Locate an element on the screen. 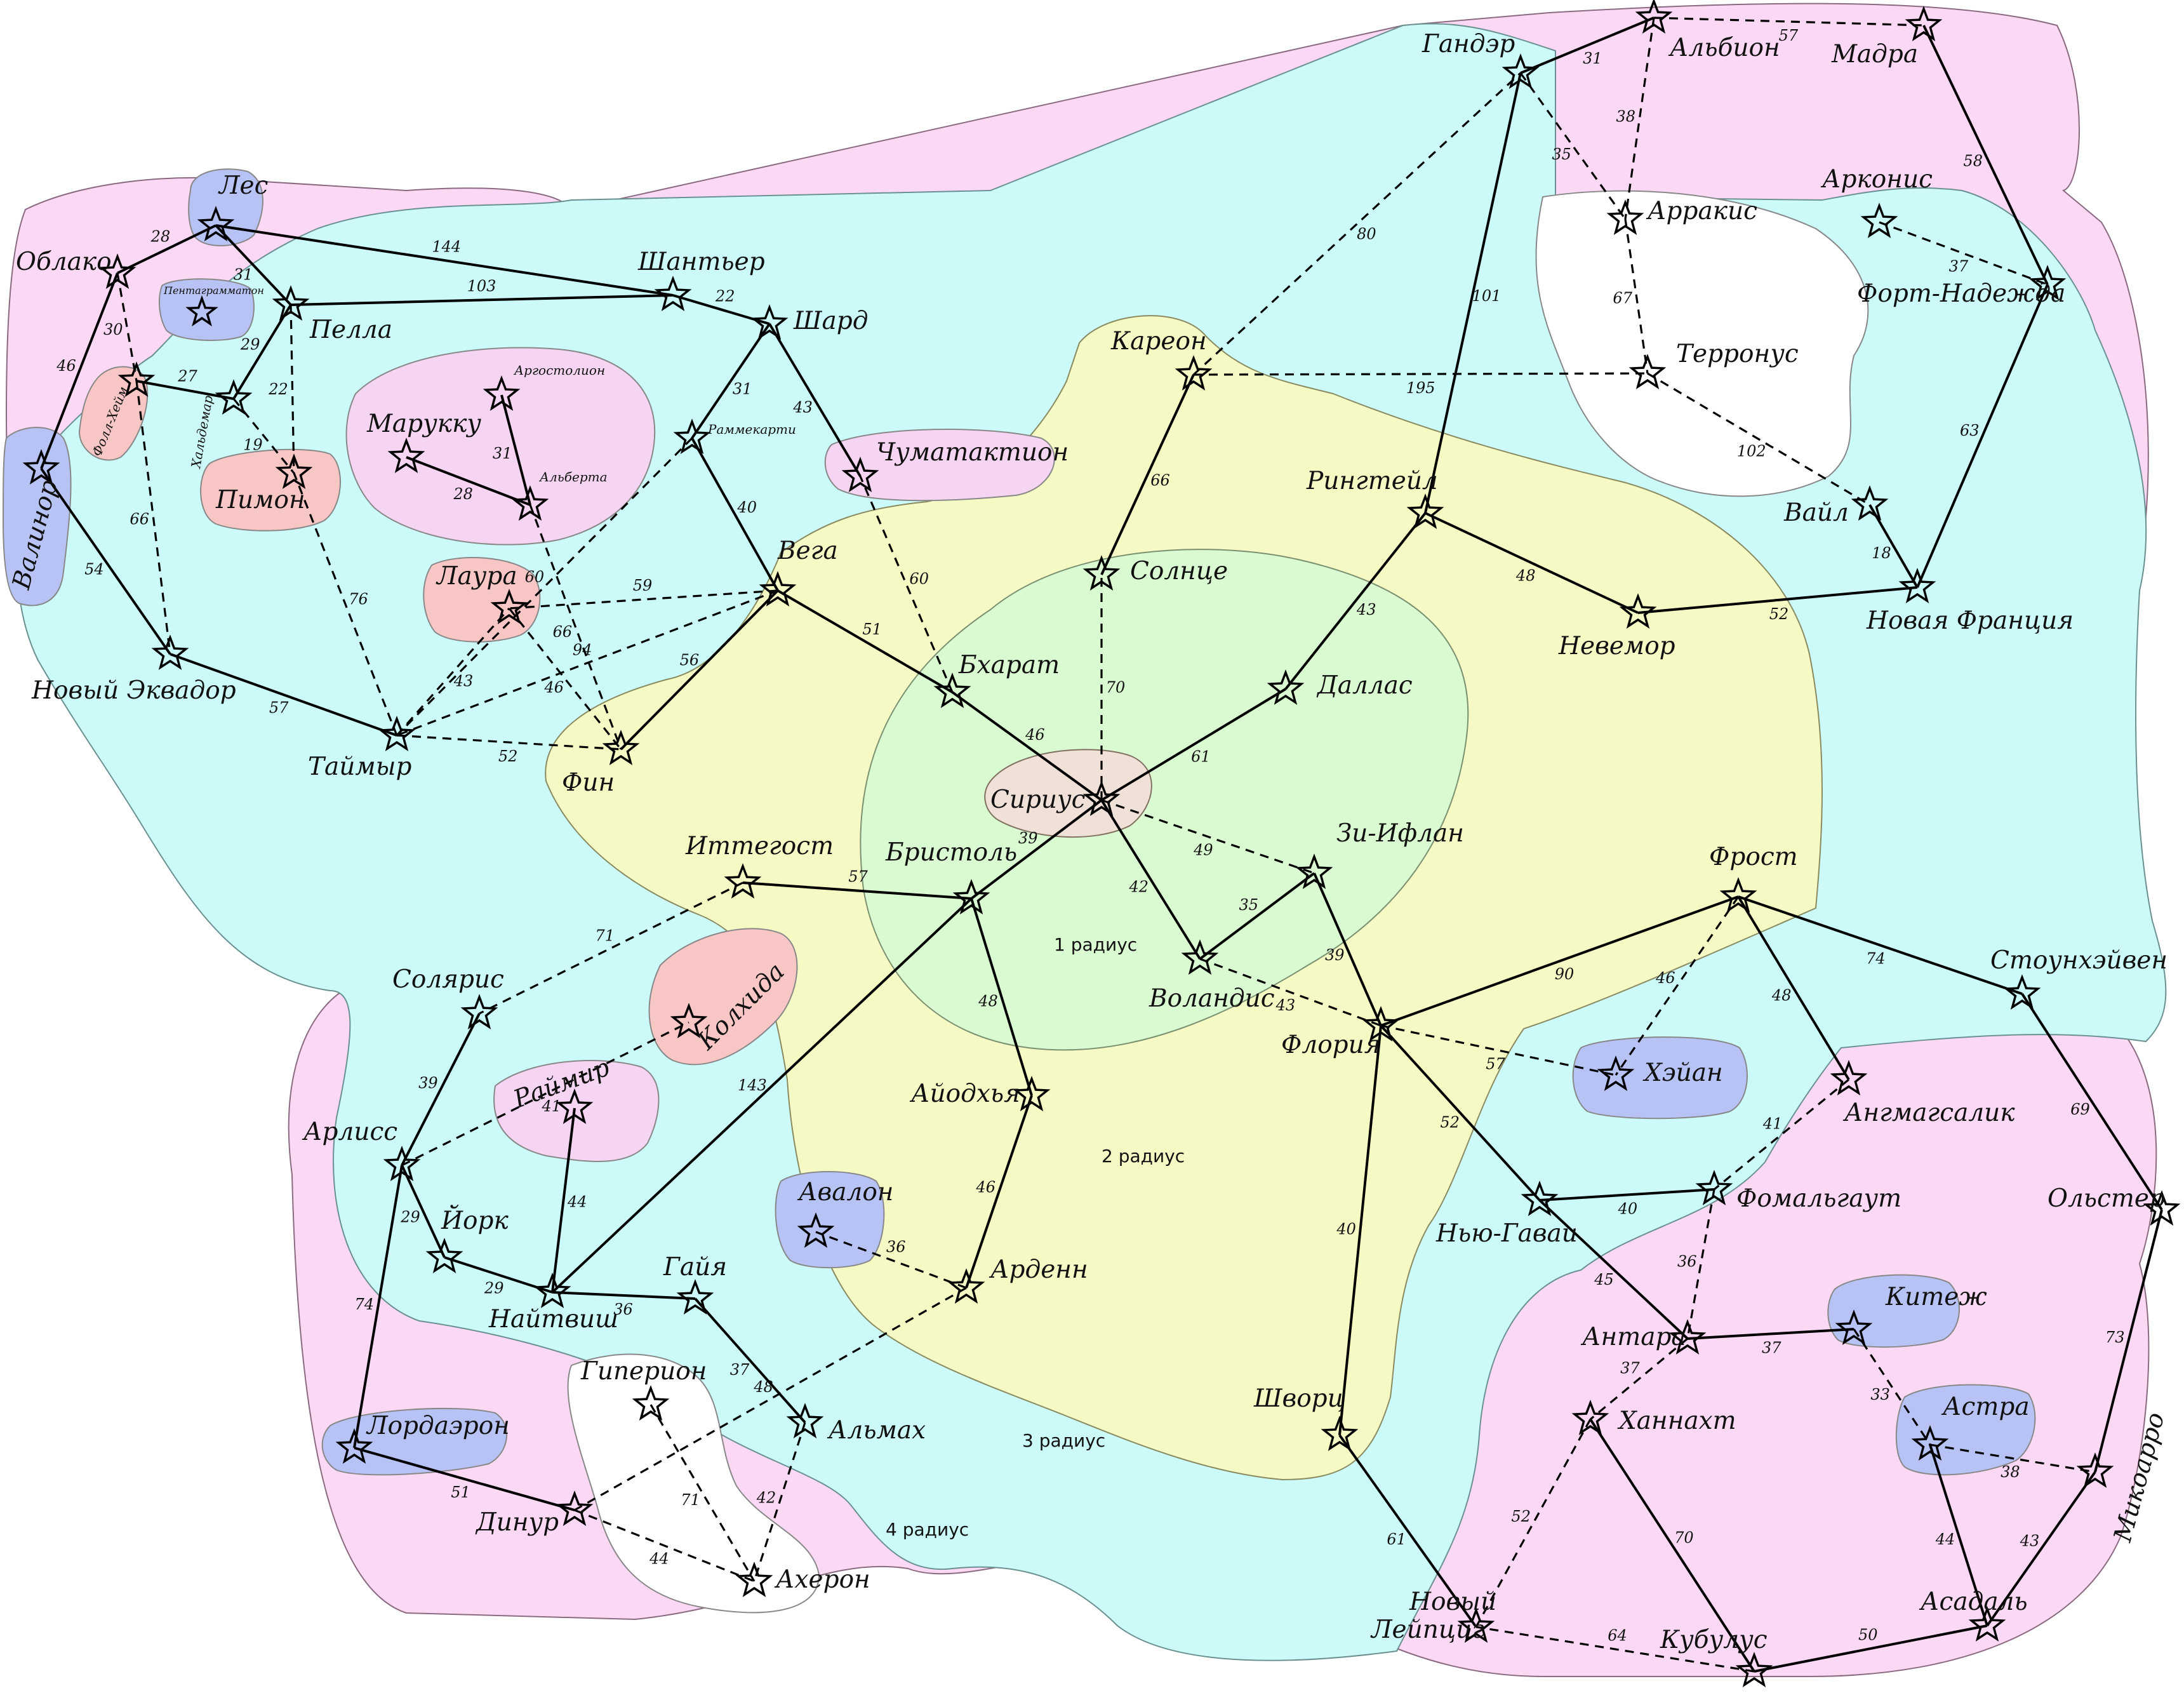 The image size is (2184, 1693). star-icon-angmagsalik is located at coordinates (1849, 1077).